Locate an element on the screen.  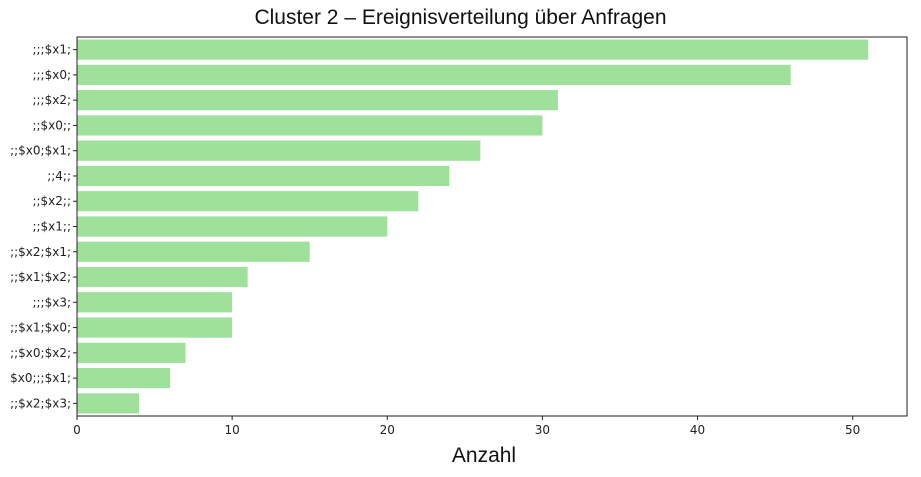
y-tick-label: ;;$x2;$x1; is located at coordinates (40, 252).